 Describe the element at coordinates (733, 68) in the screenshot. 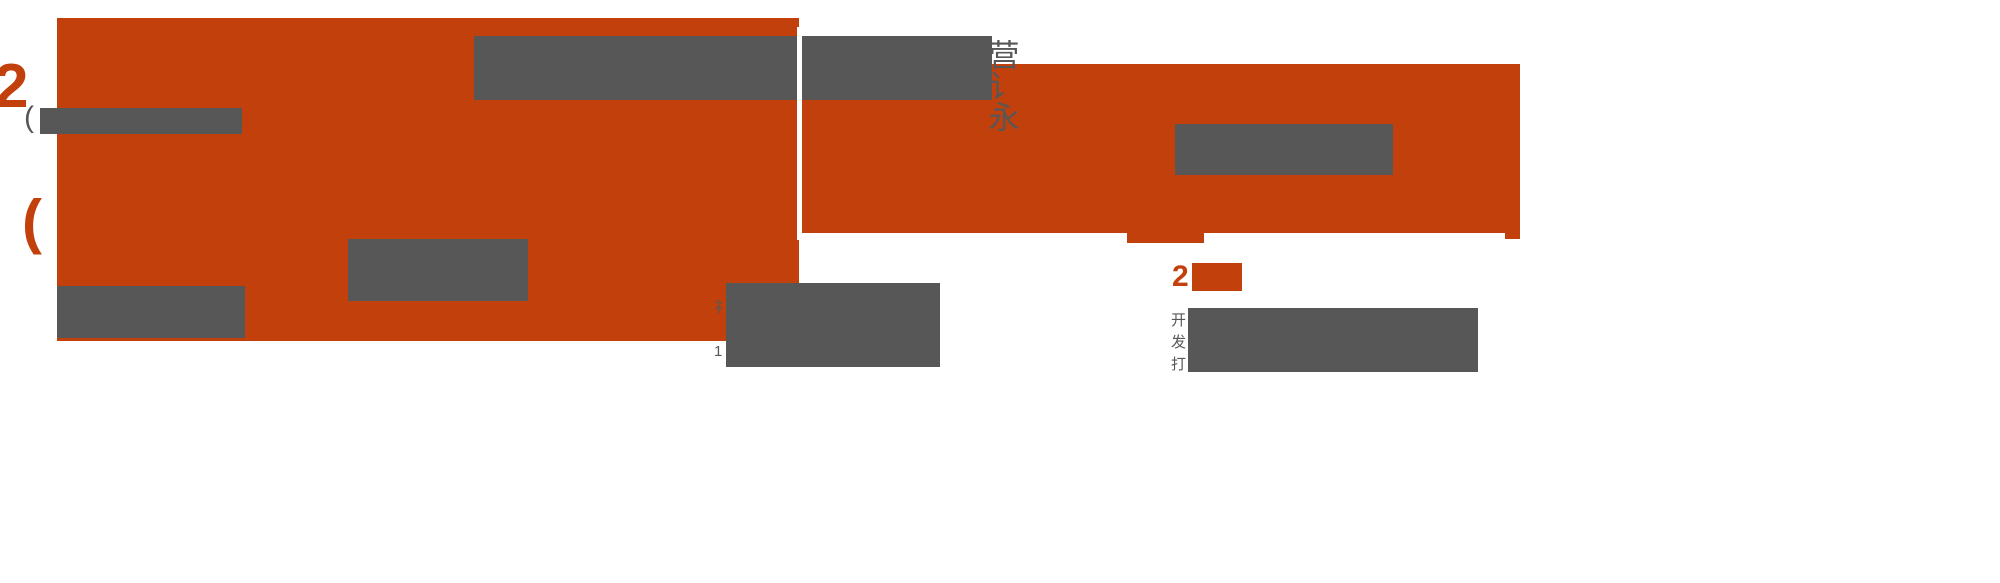

I see `redaction-bar-top-center` at that location.